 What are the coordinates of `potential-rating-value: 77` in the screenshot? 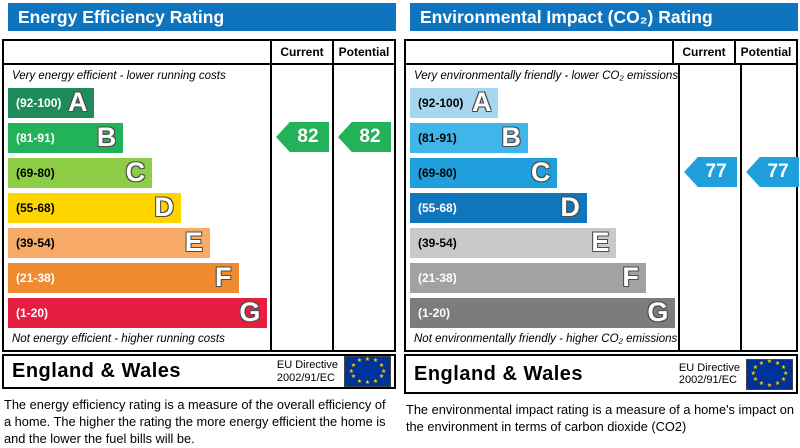 It's located at (778, 171).